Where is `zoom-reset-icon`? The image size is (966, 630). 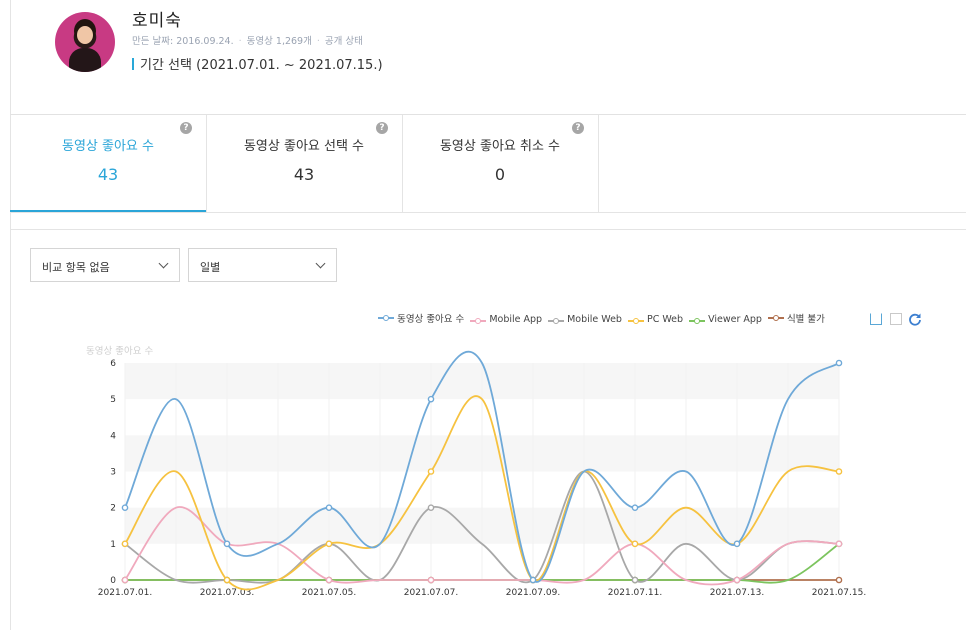 zoom-reset-icon is located at coordinates (896, 319).